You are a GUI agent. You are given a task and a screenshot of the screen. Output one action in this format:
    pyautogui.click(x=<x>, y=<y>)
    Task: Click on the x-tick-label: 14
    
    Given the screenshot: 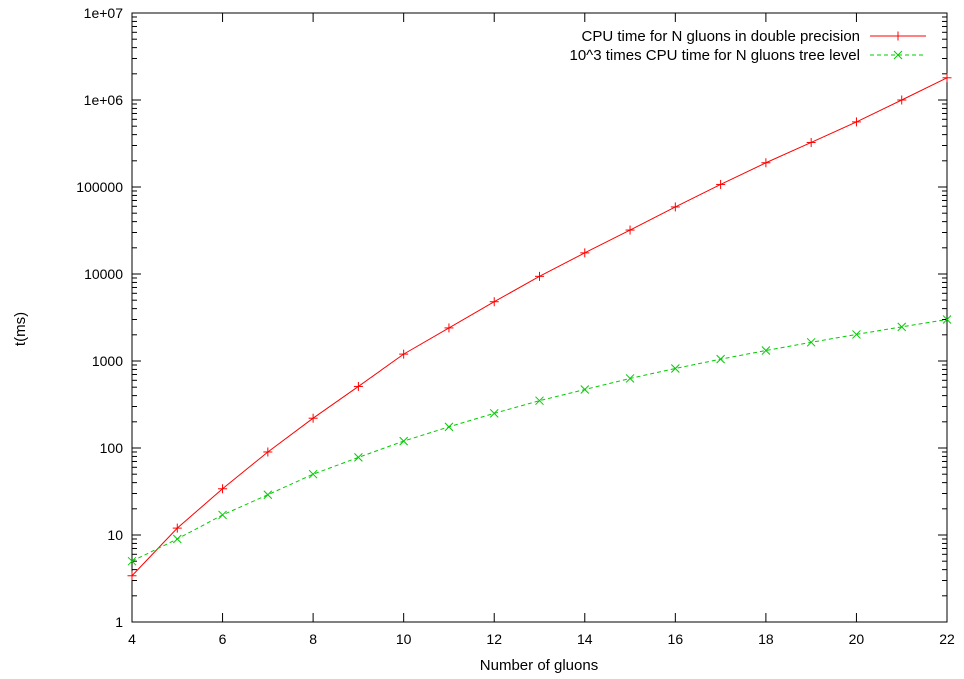 What is the action you would take?
    pyautogui.click(x=585, y=639)
    